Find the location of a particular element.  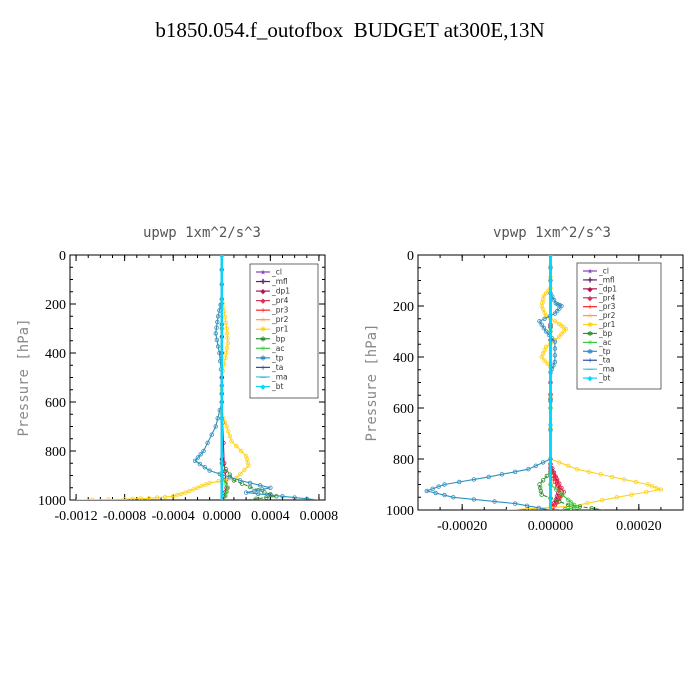

legend-label: _mfl is located at coordinates (606, 279).